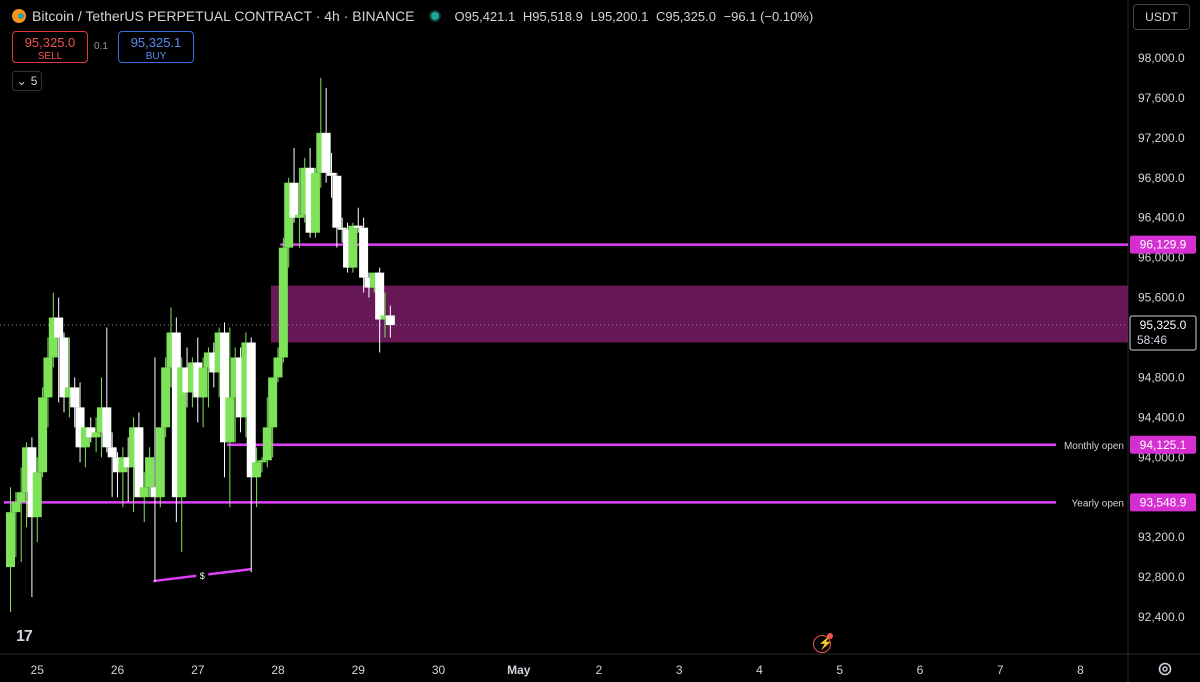 The width and height of the screenshot is (1200, 682). I want to click on x-tick-label: 4, so click(759, 670).